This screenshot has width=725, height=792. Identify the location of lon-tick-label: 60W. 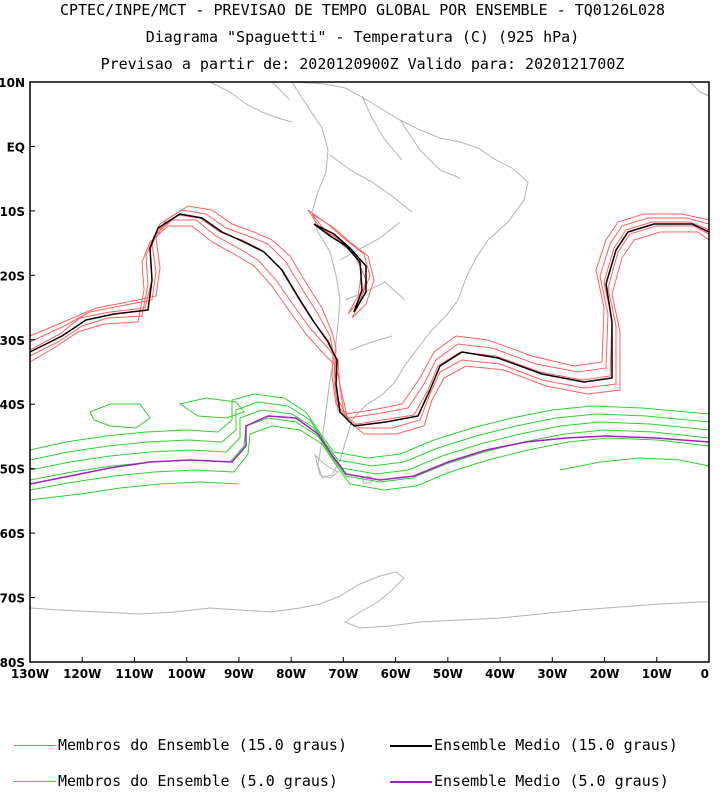
(396, 674).